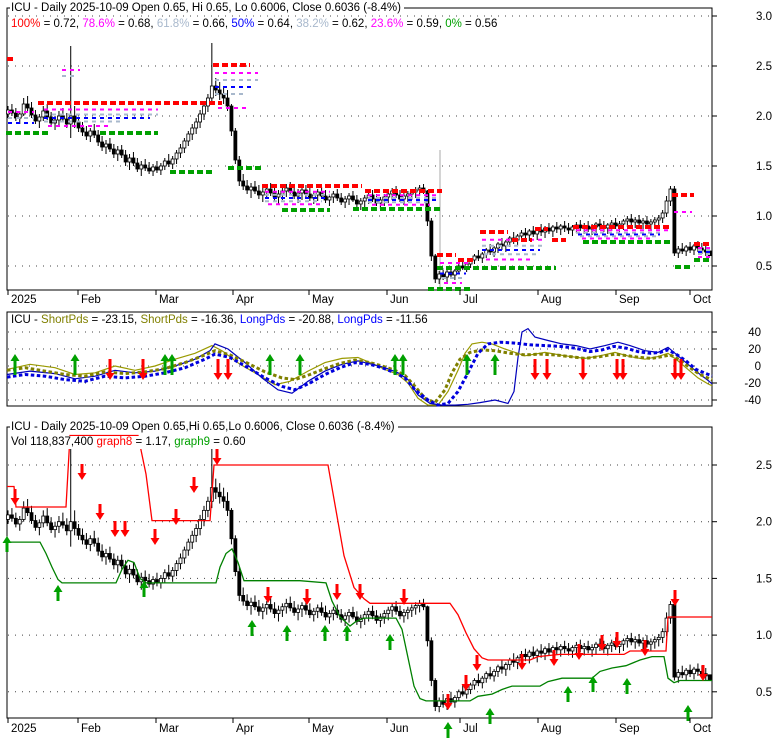  I want to click on fib-618-value: = 0.66,, so click(210, 24).